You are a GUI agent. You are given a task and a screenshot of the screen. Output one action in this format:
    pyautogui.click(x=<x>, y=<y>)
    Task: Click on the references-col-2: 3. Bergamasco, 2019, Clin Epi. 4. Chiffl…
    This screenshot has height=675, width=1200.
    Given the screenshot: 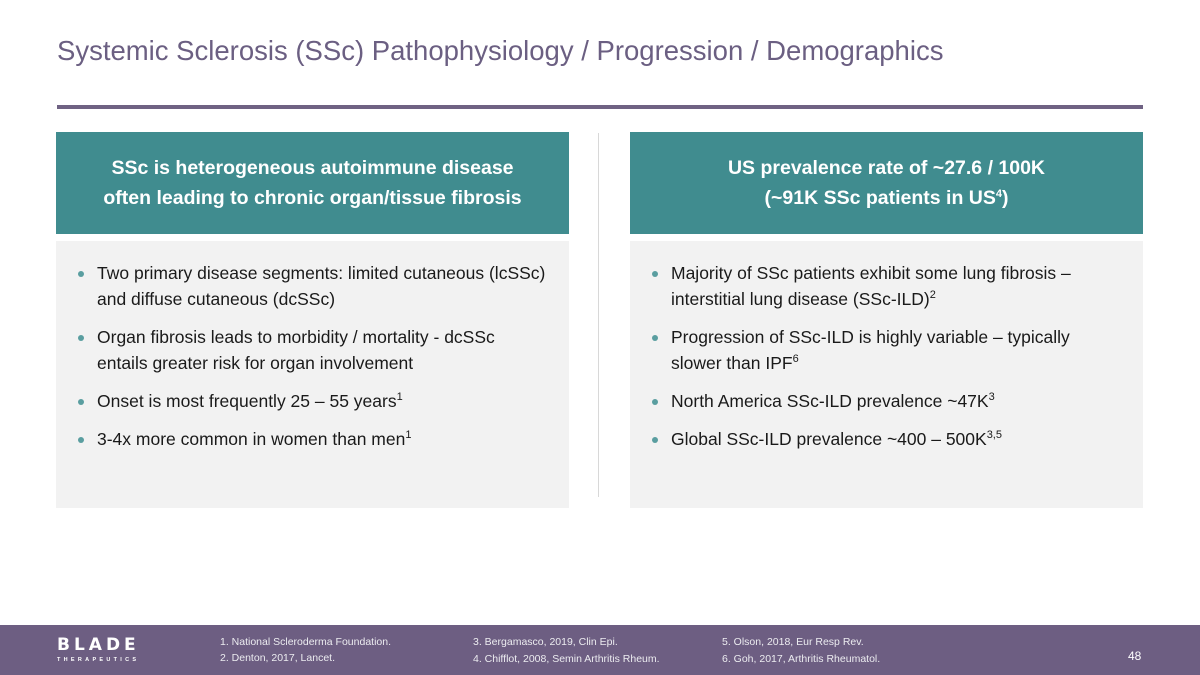 What is the action you would take?
    pyautogui.click(x=566, y=651)
    